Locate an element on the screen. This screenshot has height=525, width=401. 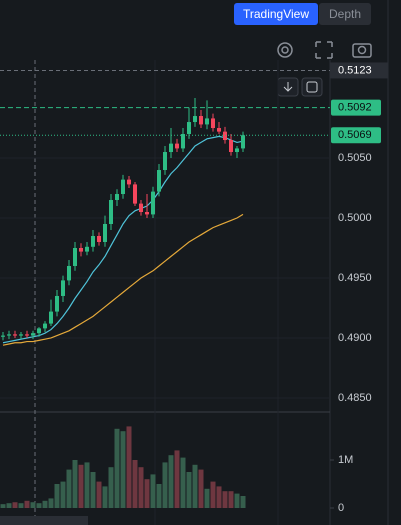
price-label: 0.5069 is located at coordinates (355, 135).